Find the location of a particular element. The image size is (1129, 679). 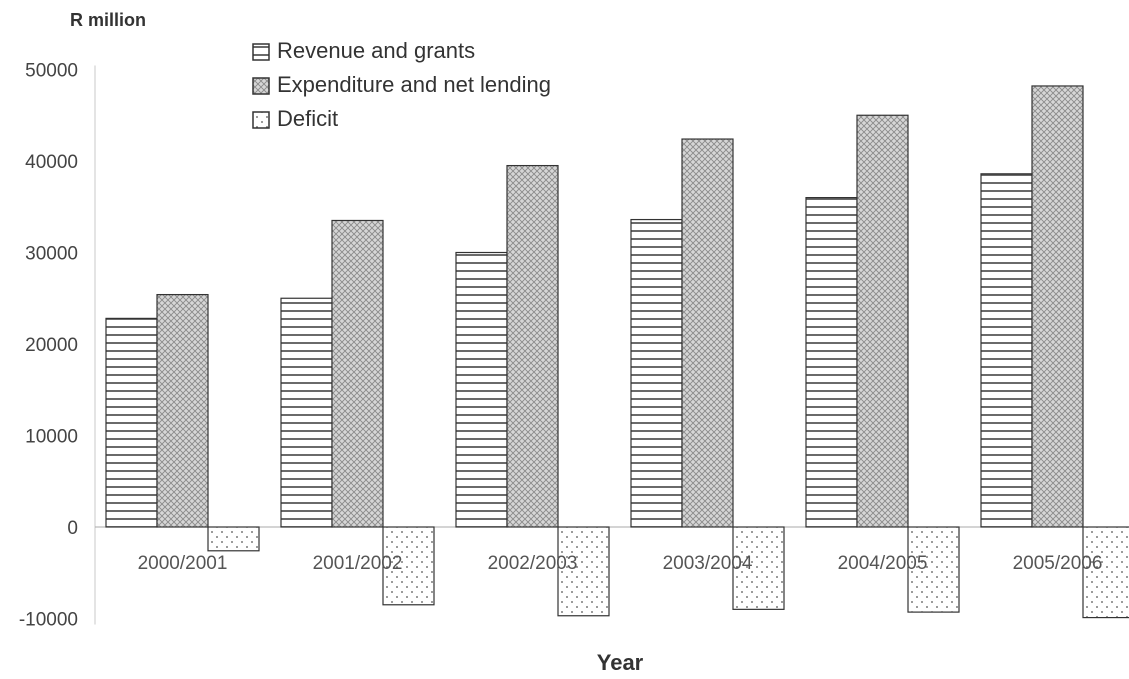

x-category-label: 2005/2006 is located at coordinates (1058, 563).